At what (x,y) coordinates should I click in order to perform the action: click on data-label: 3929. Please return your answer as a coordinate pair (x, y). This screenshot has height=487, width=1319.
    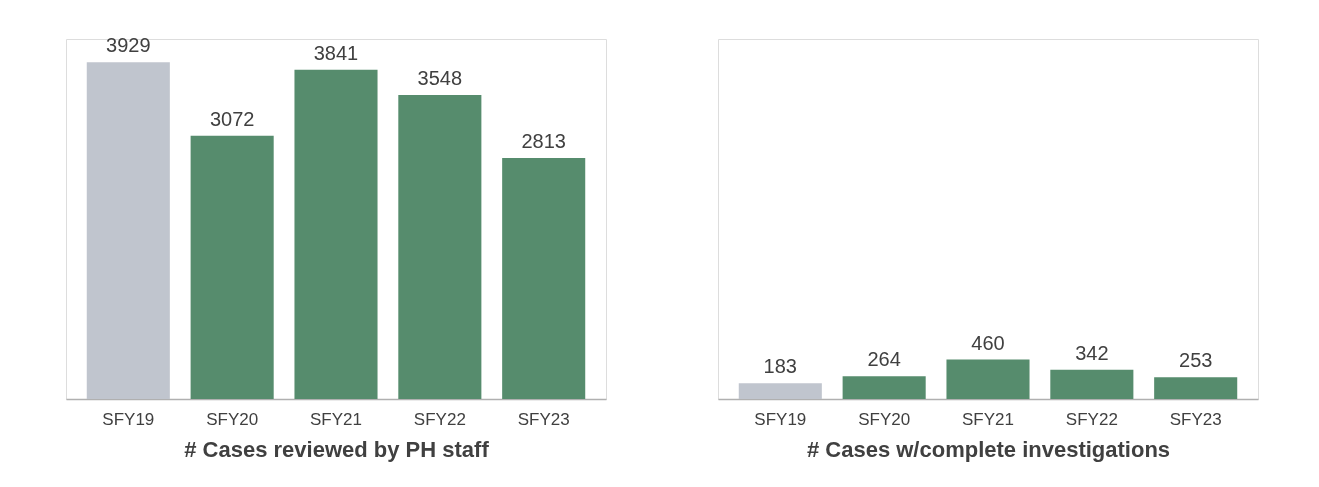
    Looking at the image, I should click on (128, 45).